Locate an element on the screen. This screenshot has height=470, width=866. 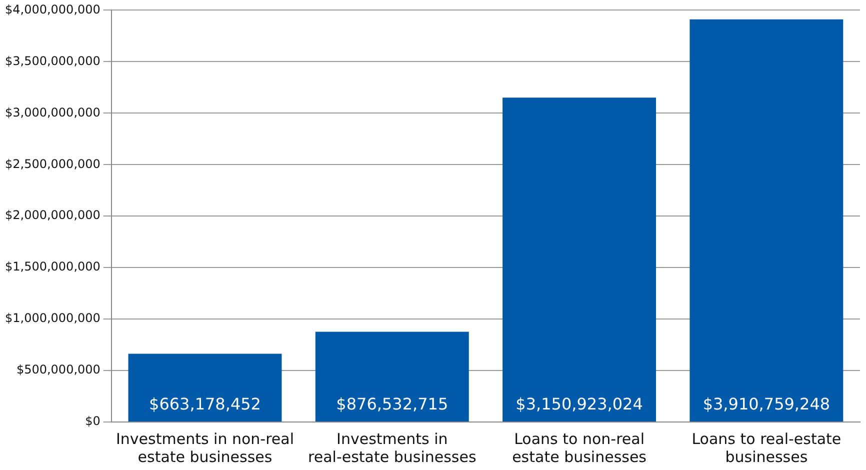
x-tick-label: Investments in non-real estate businesses is located at coordinates (205, 448).